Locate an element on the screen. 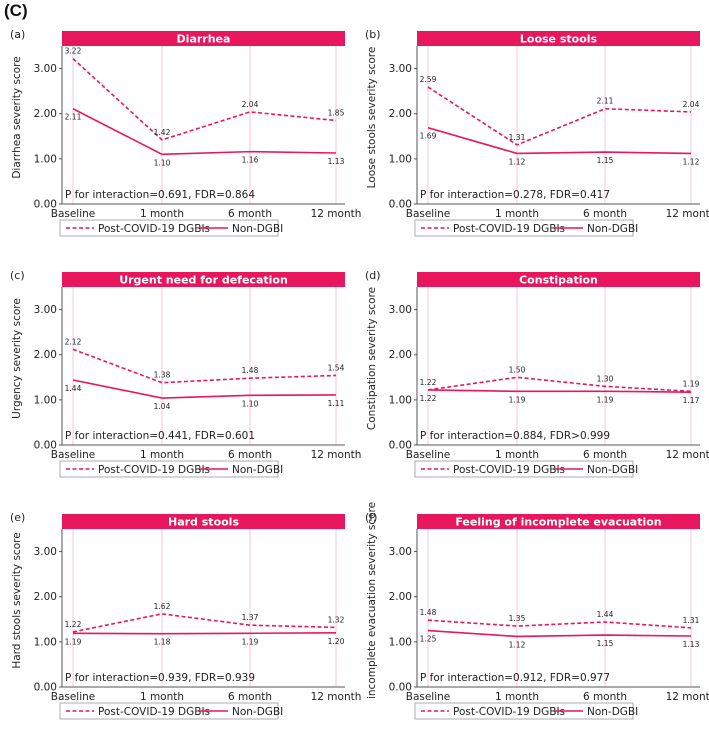 This screenshot has height=750, width=709. data-label-non-dgbi: 1.04 is located at coordinates (162, 406).